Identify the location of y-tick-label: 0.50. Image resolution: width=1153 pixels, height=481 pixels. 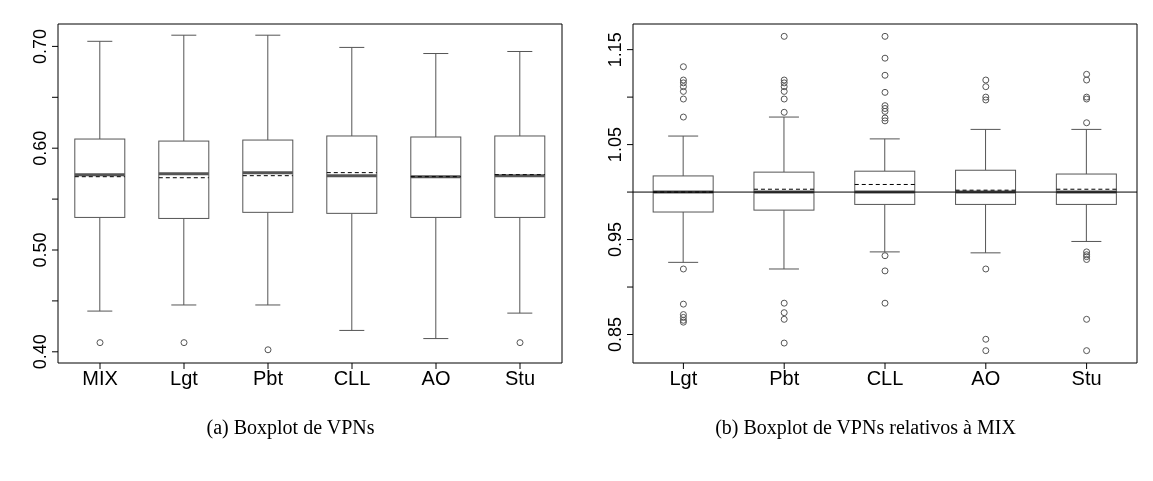
(40, 250).